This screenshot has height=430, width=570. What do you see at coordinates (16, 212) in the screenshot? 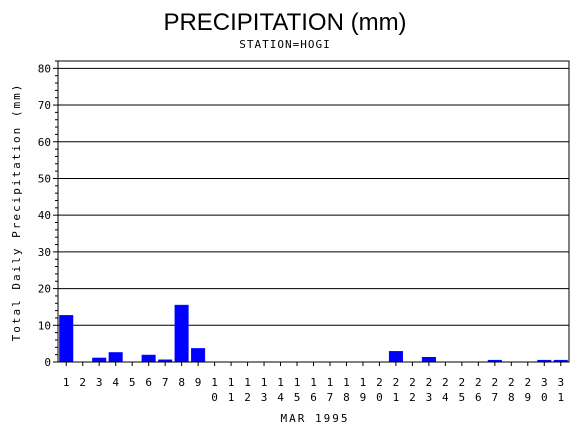
I see `y-axis-label: Total Daily Precipitation (mm)` at bounding box center [16, 212].